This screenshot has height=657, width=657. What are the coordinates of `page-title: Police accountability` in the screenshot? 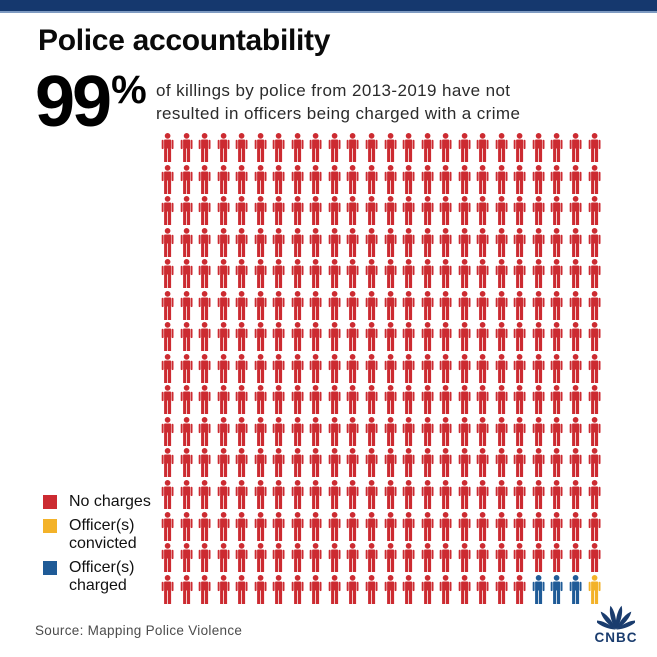 It's located at (184, 40).